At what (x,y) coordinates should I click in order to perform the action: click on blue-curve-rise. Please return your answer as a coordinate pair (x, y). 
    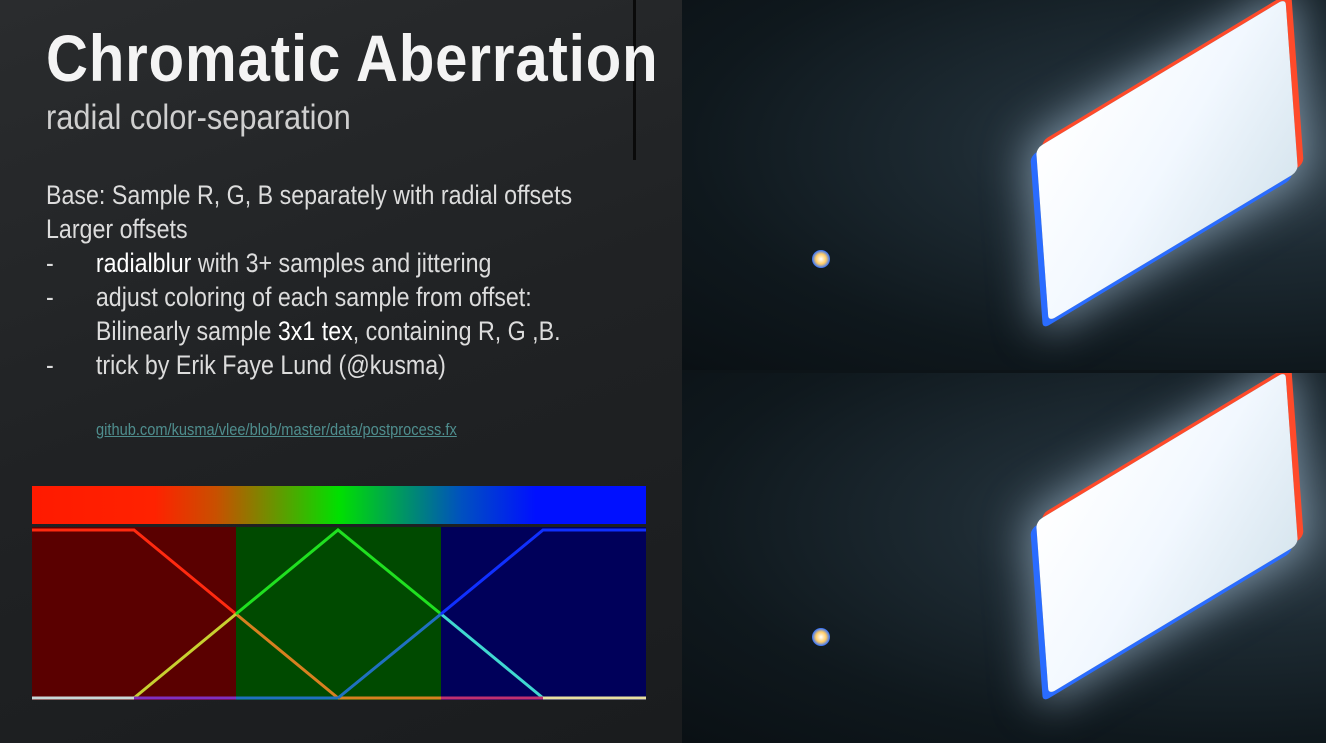
    Looking at the image, I should click on (389, 656).